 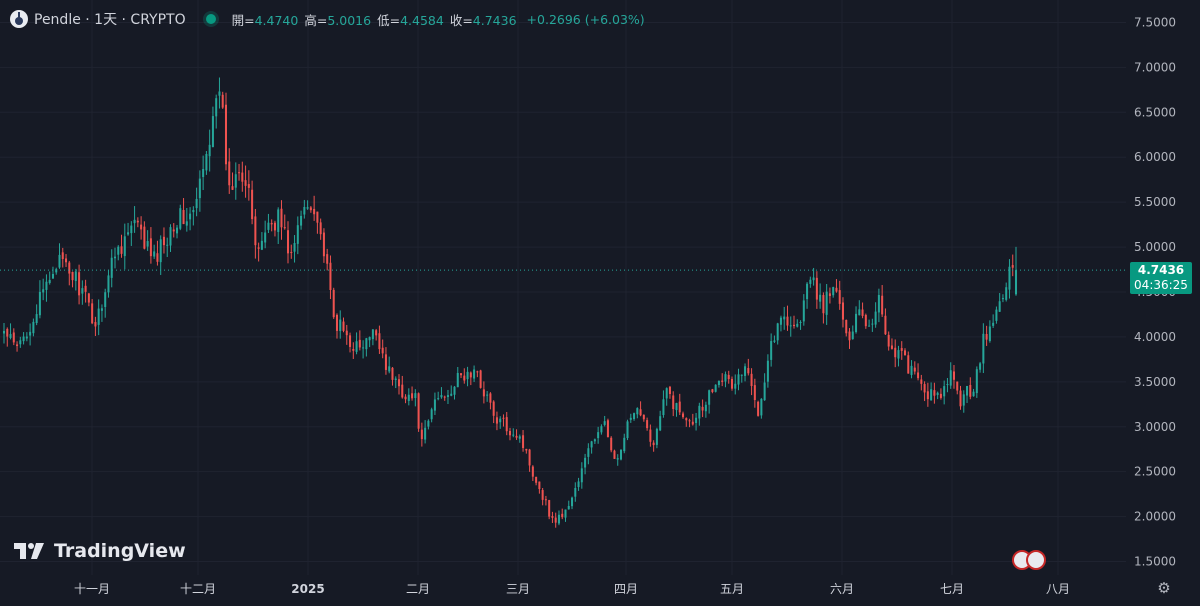 What do you see at coordinates (1155, 427) in the screenshot?
I see `y-tick-label: 3.0000` at bounding box center [1155, 427].